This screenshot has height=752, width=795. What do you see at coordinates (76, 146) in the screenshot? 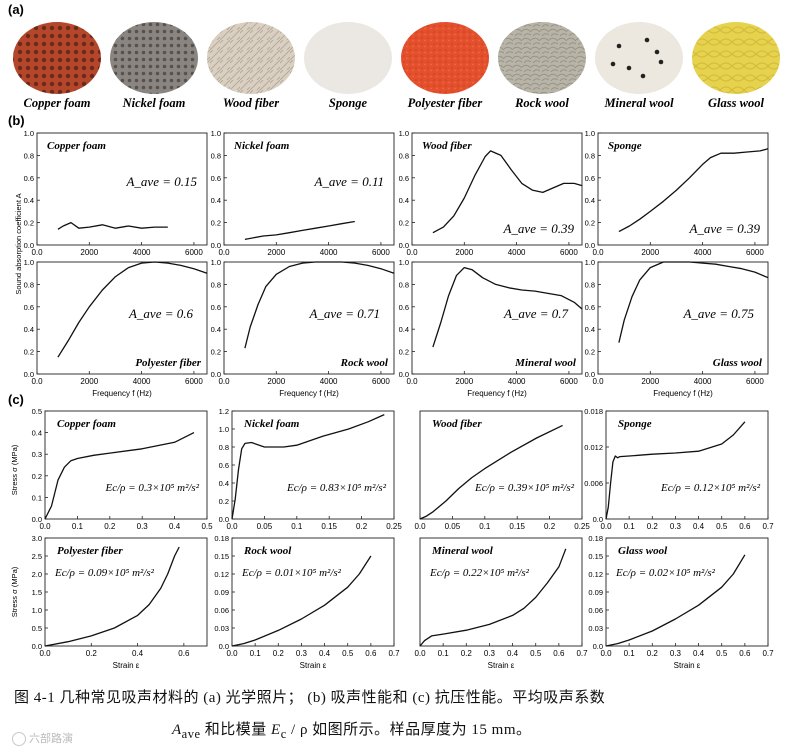
I see `panel-title-copper-foam: Copper foam` at bounding box center [76, 146].